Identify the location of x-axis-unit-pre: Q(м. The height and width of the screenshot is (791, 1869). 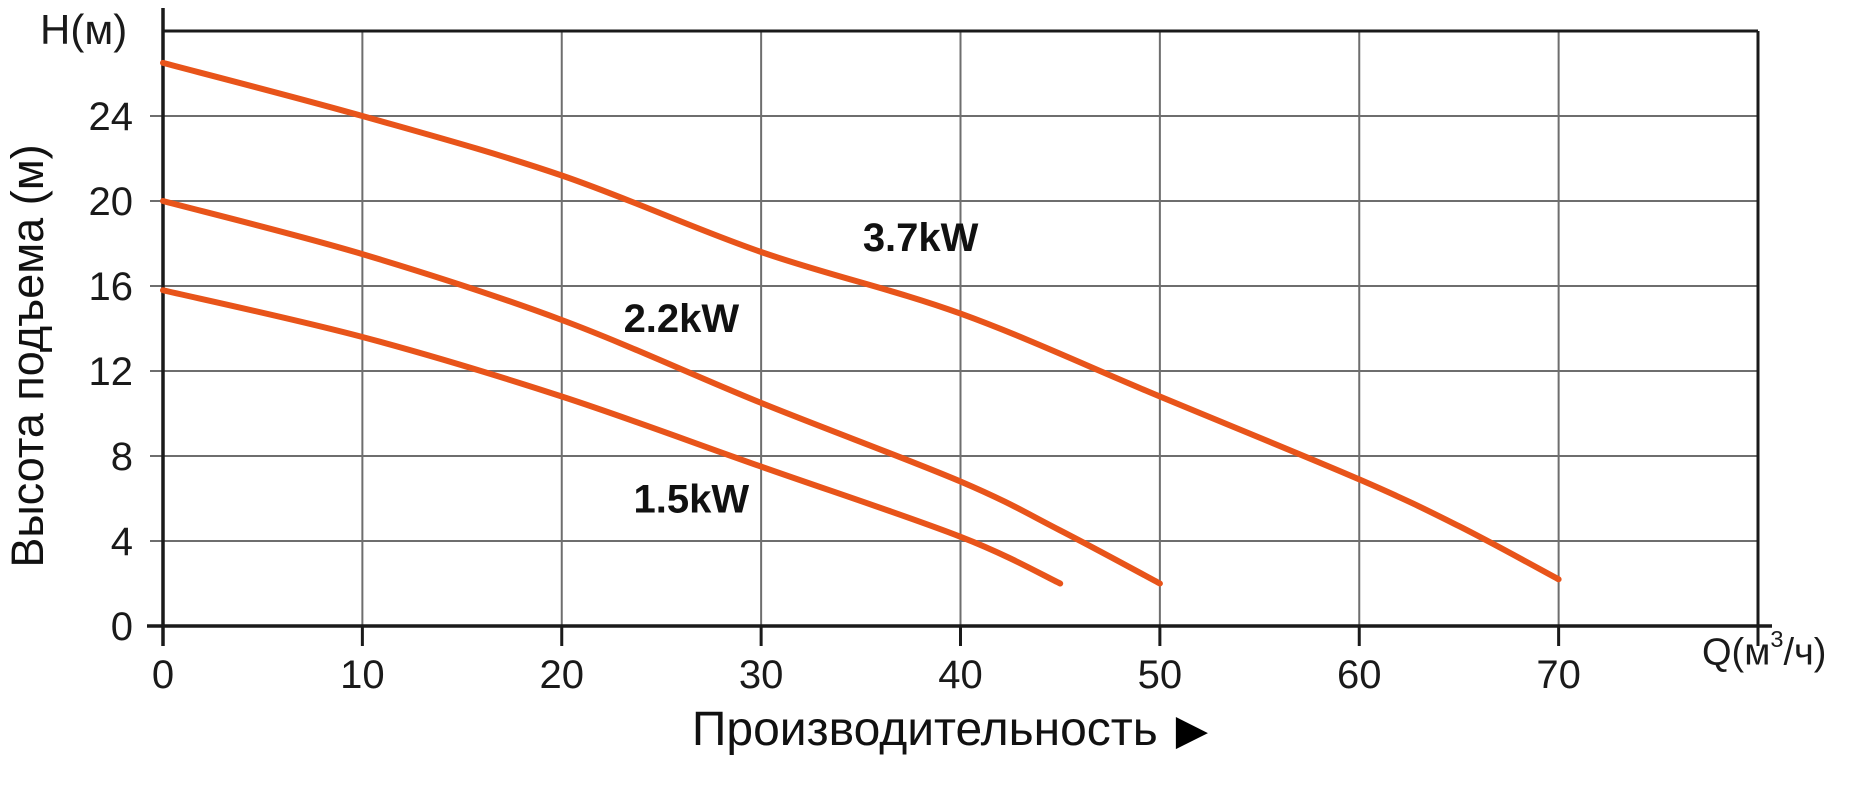
(1736, 652).